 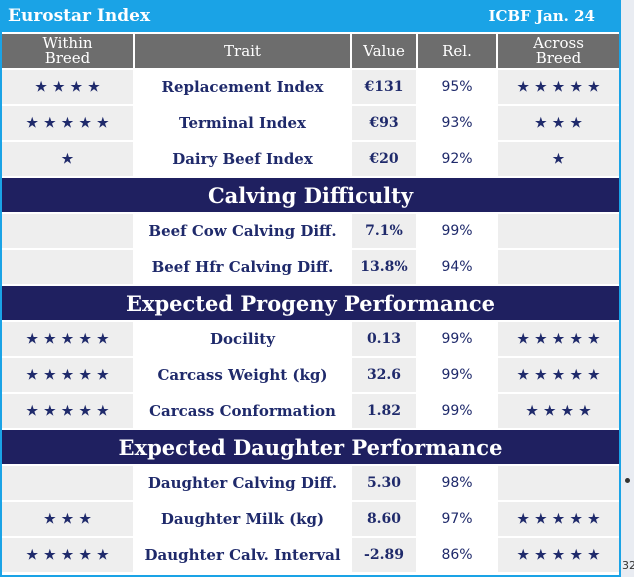 What do you see at coordinates (384, 555) in the screenshot?
I see `trait-value: -2.89` at bounding box center [384, 555].